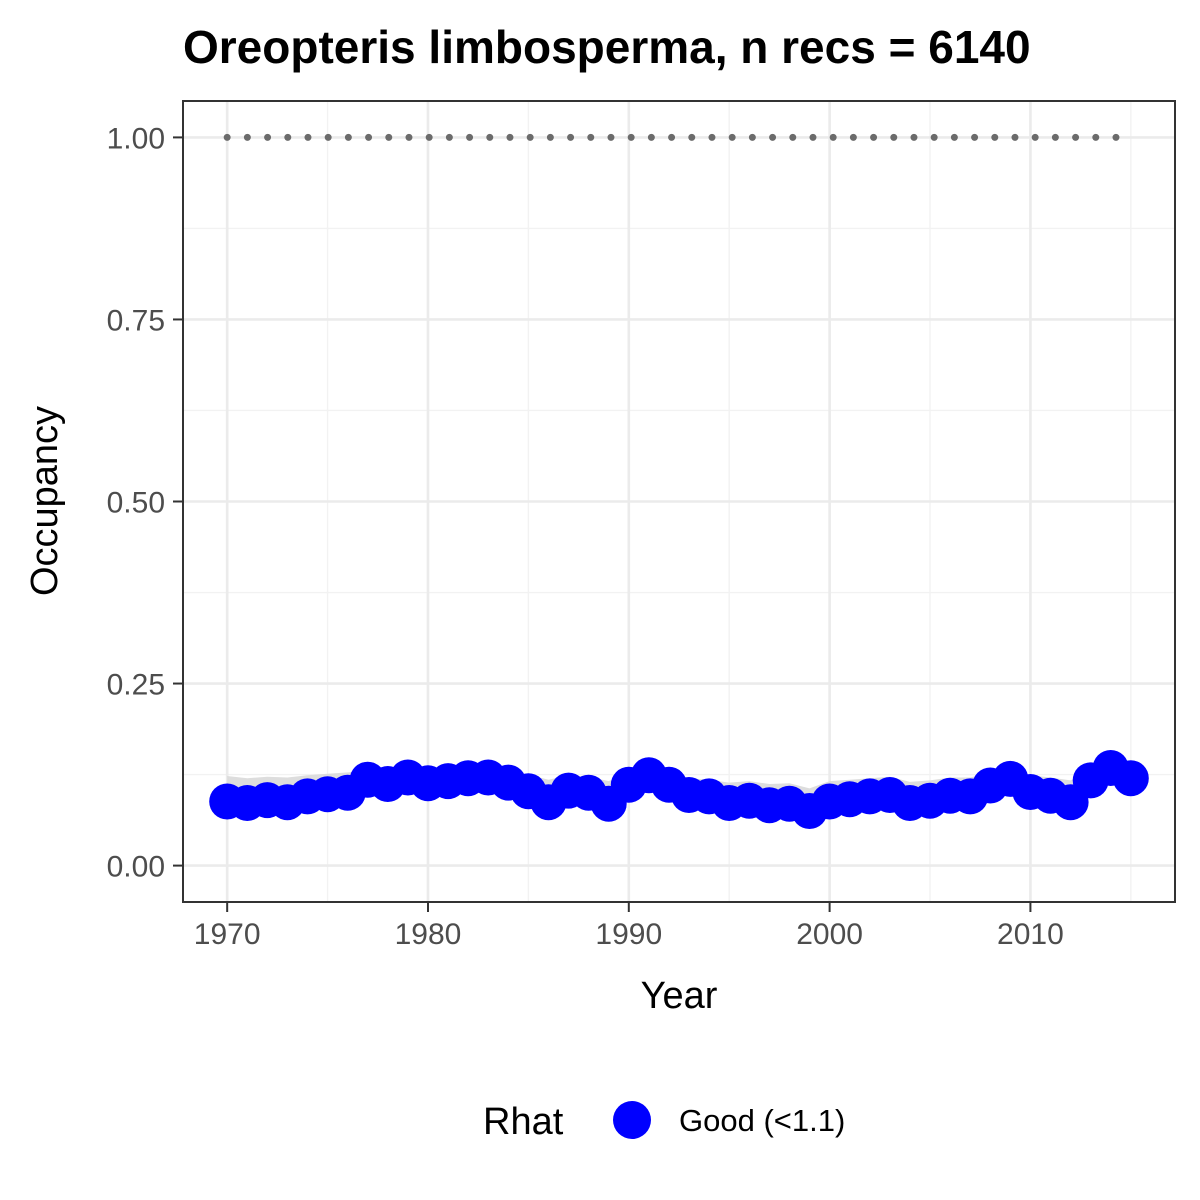 The width and height of the screenshot is (1200, 1200). Describe the element at coordinates (664, 1122) in the screenshot. I see `legend: Rhat Good (<1.1)` at that location.